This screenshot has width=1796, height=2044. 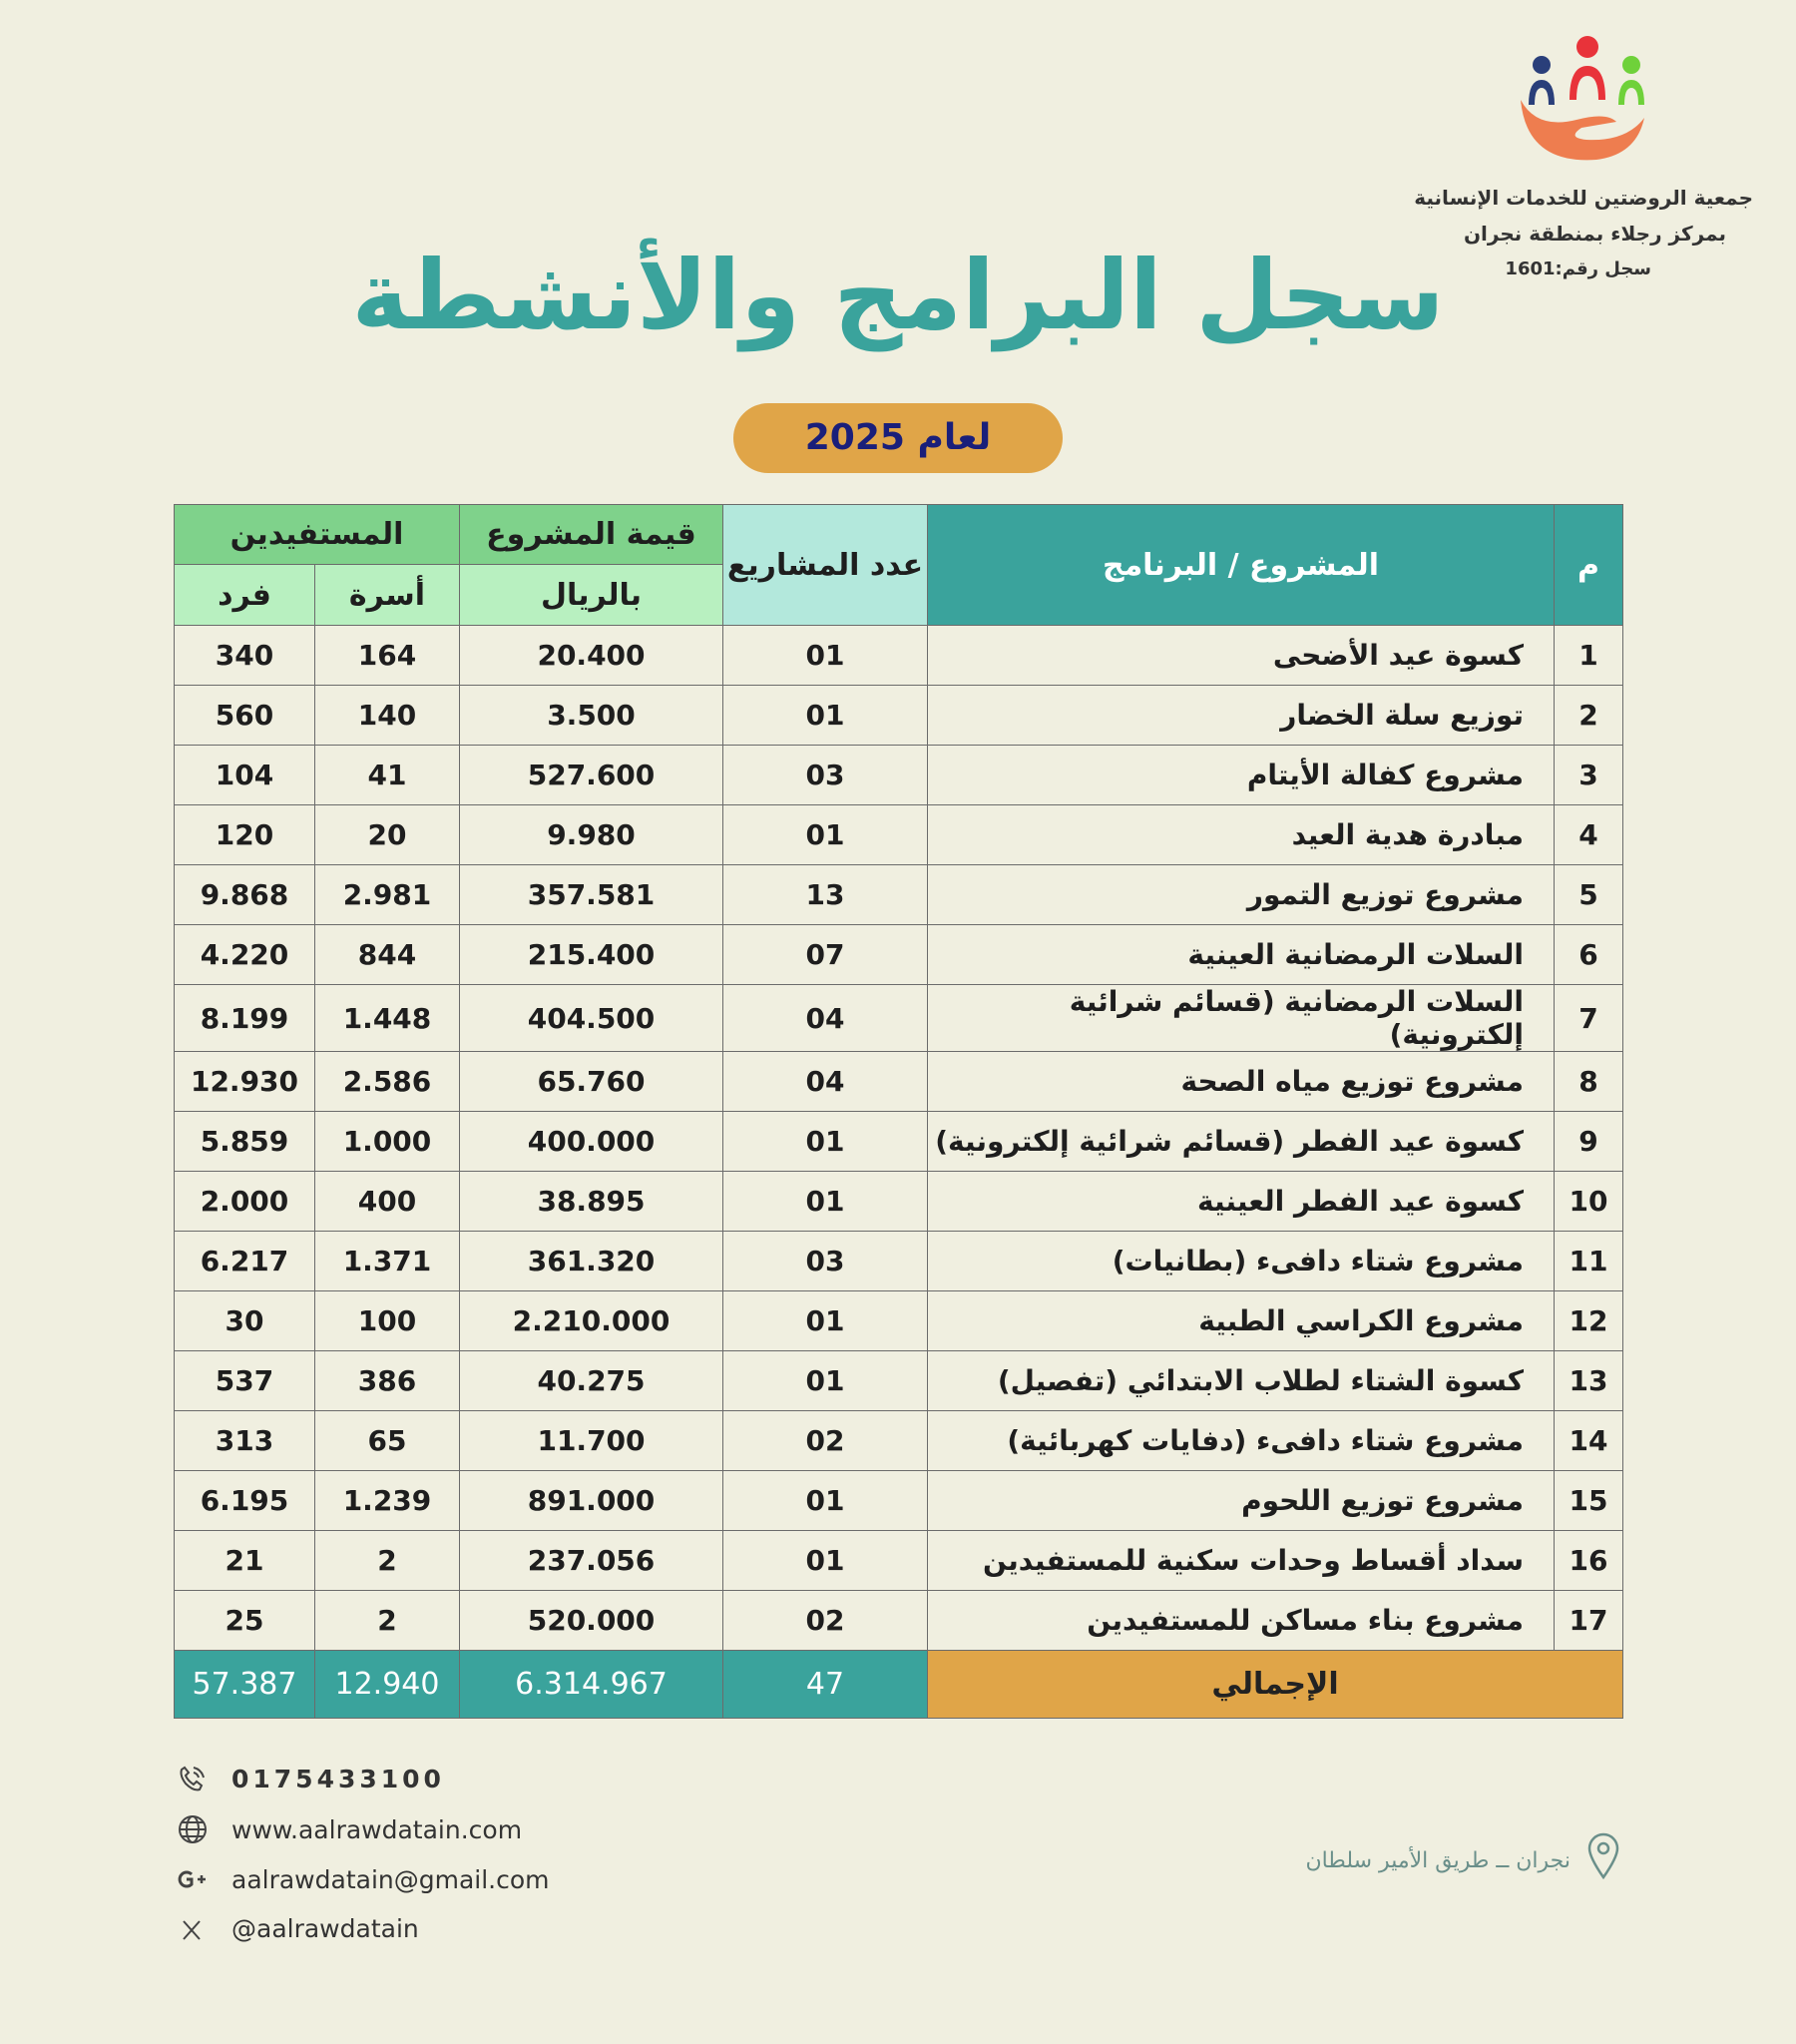 I want to click on header-individual: فرد, so click(x=244, y=595).